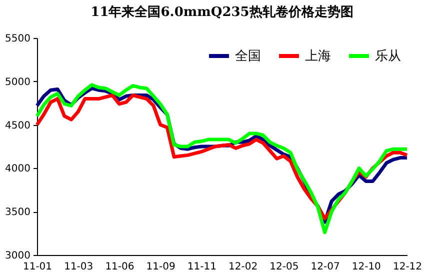  Describe the element at coordinates (284, 267) in the screenshot. I see `x-tick-label: 12-05` at that location.